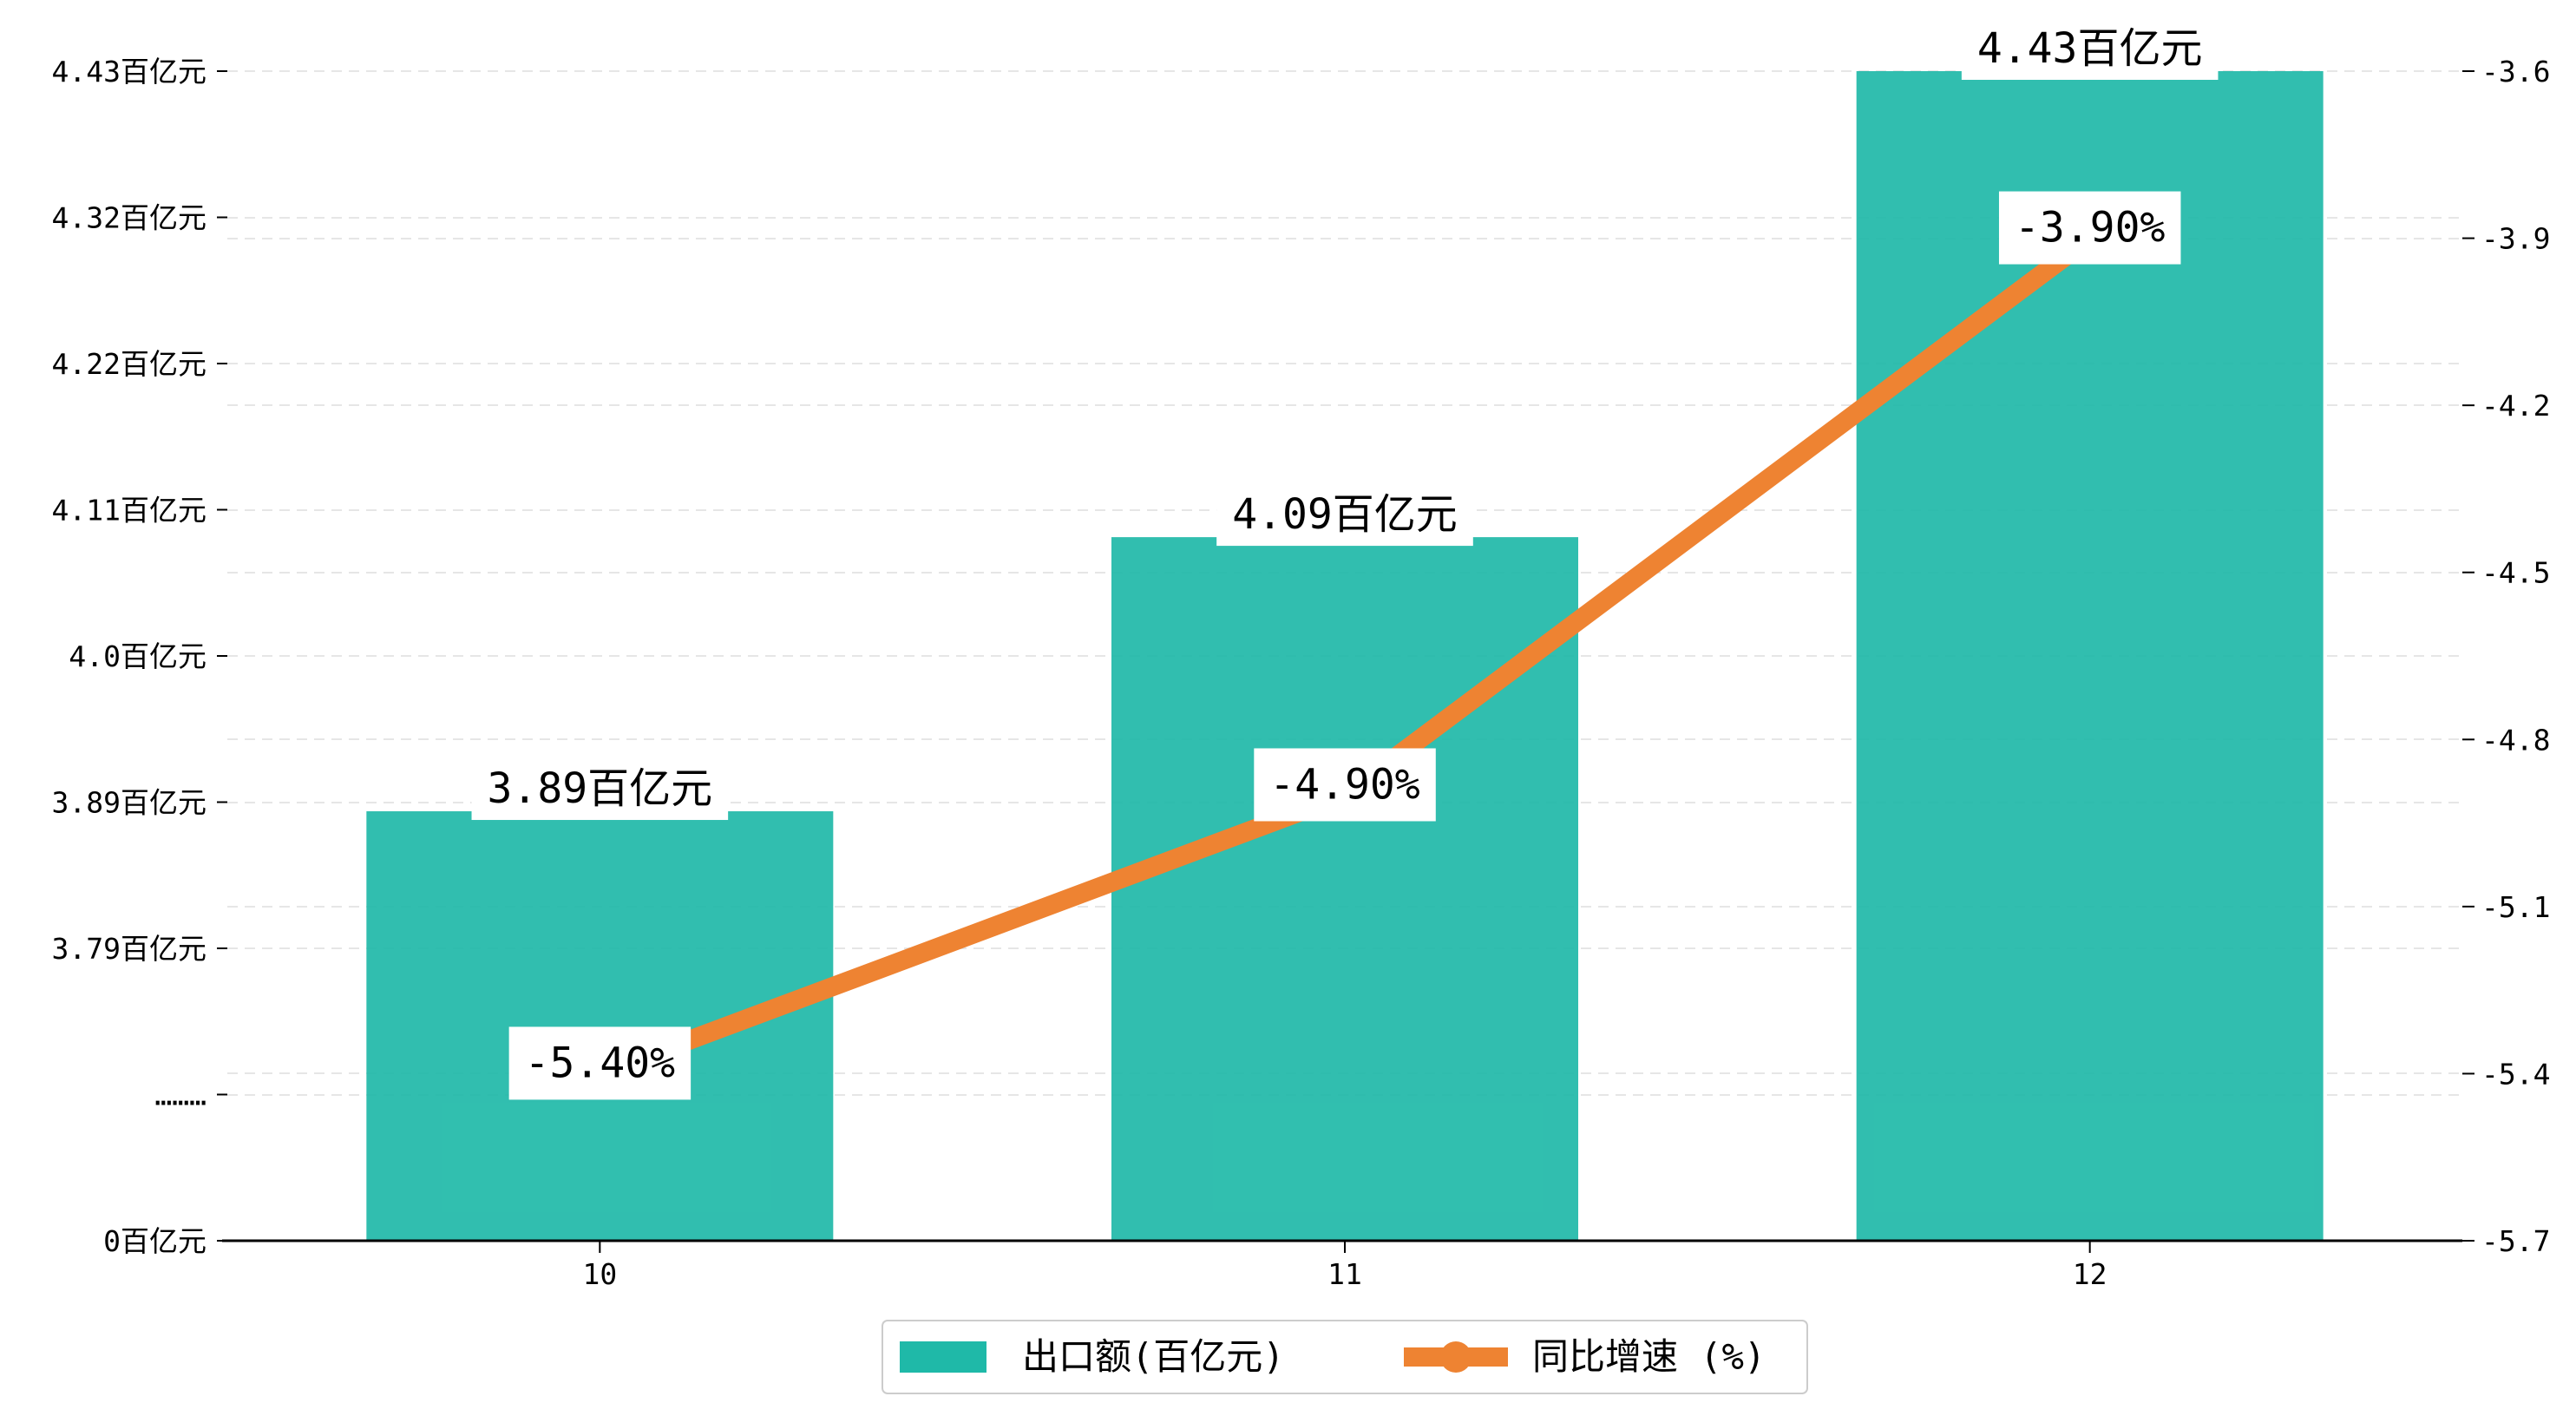 The image size is (2576, 1416). I want to click on bar-value-label-group: 3.89百亿元, so click(600, 788).